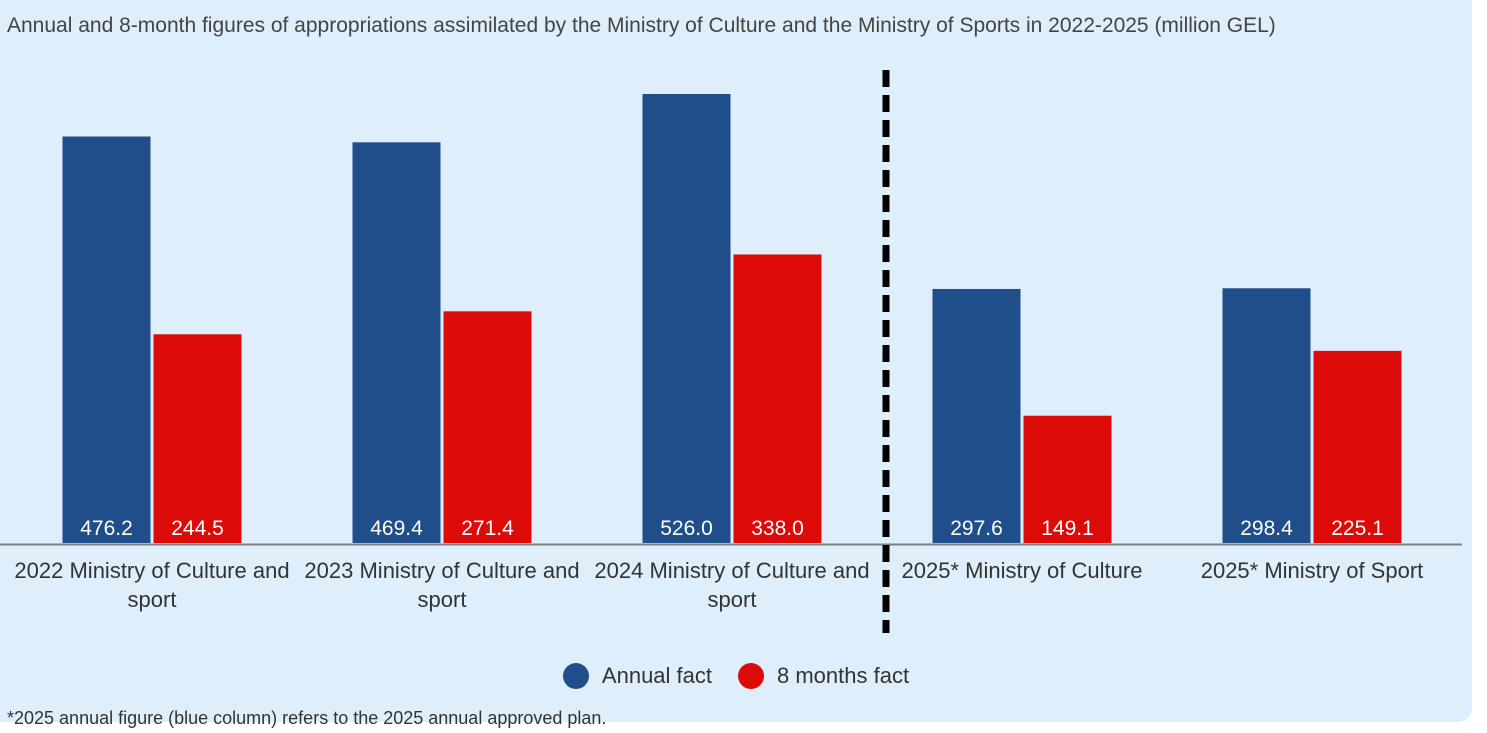 This screenshot has width=1487, height=733. Describe the element at coordinates (686, 528) in the screenshot. I see `data-label-annual-fact-2: 526.0` at that location.